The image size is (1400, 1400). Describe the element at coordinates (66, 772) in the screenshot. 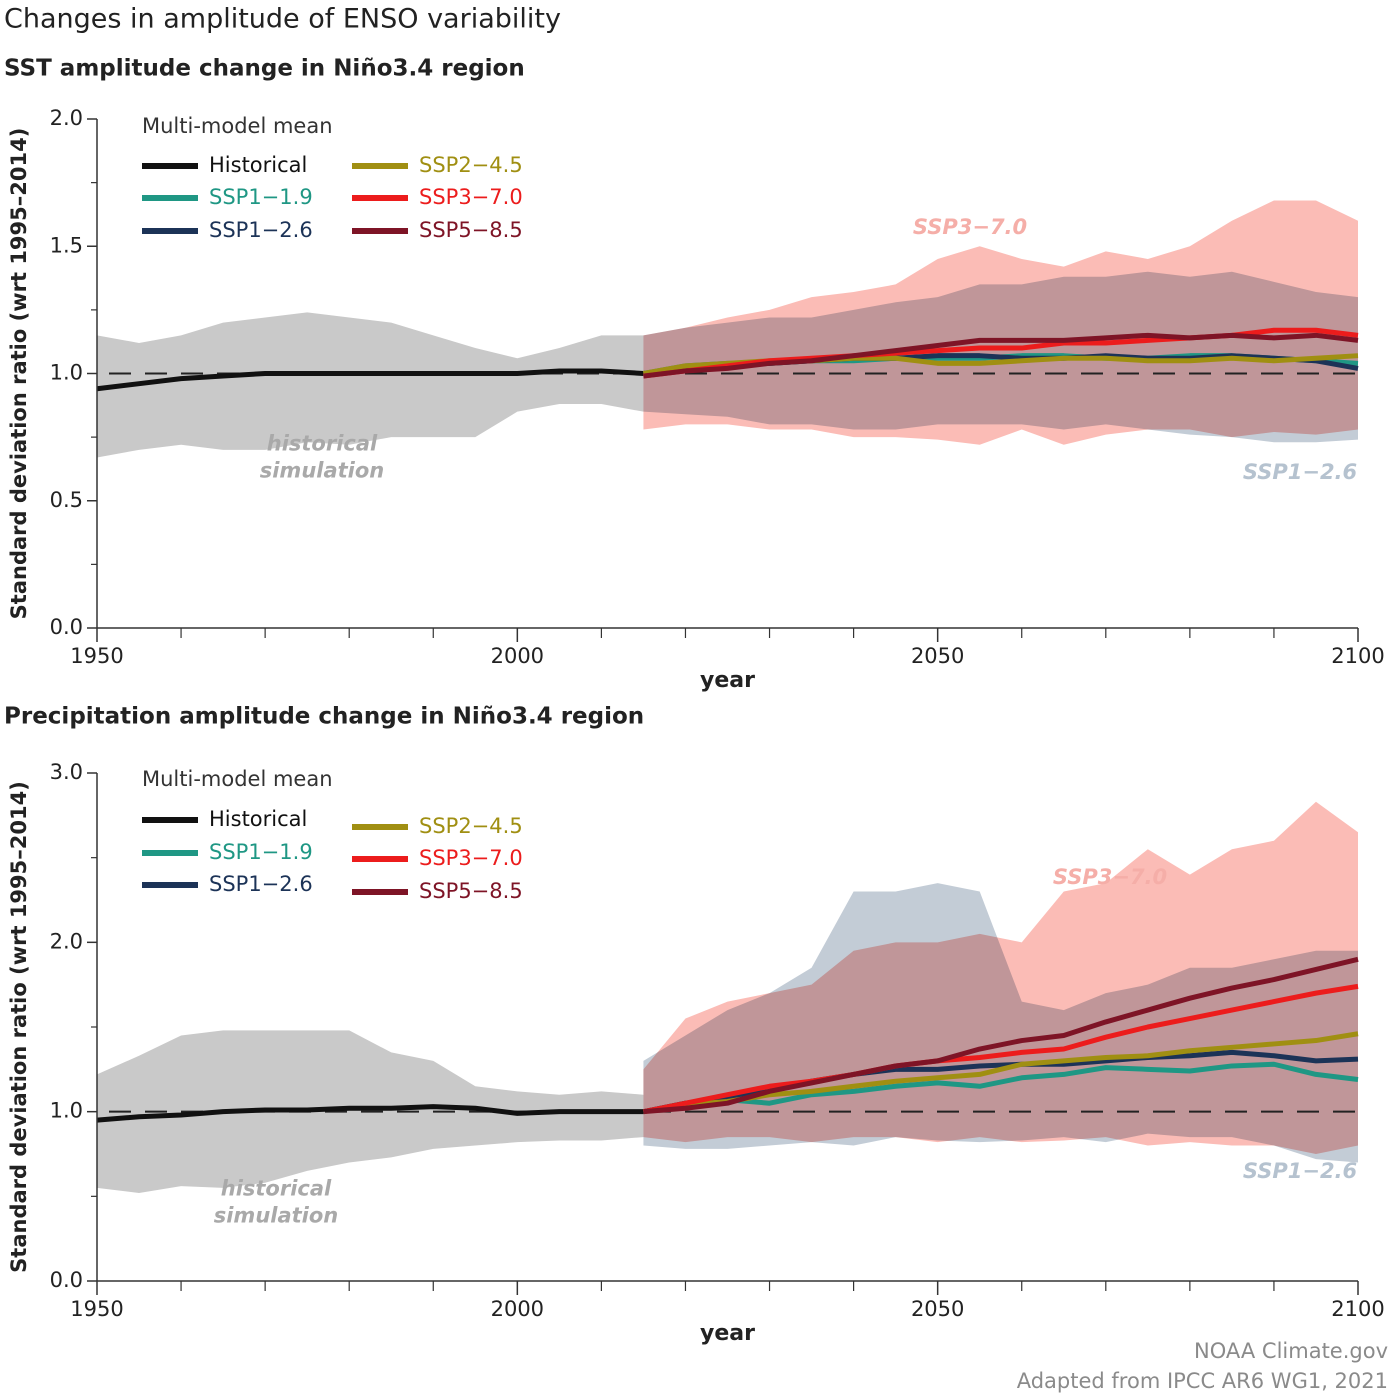

I see `y-tick-label: 3.0` at that location.